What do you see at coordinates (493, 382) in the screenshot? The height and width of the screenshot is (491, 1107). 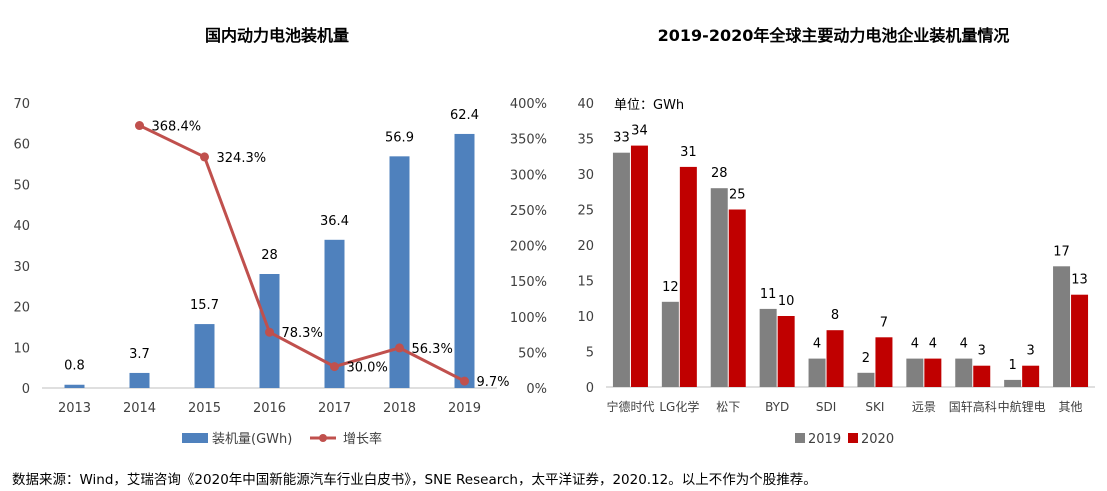 I see `growth-rate-label: 9.7%` at bounding box center [493, 382].